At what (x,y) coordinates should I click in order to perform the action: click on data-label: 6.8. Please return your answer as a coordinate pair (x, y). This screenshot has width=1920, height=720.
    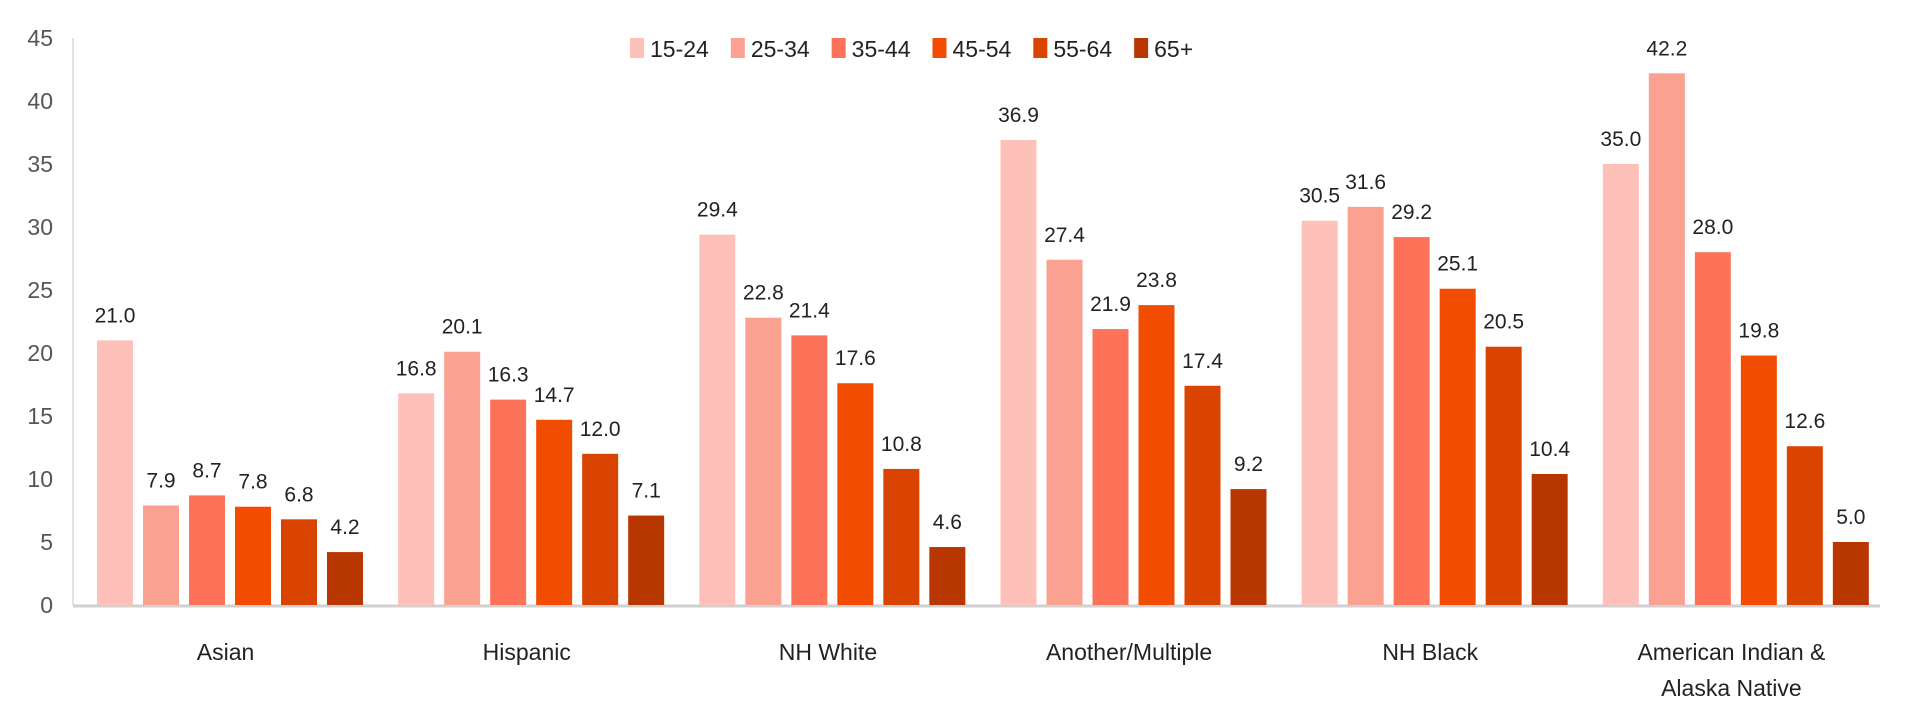
    Looking at the image, I should click on (298, 494).